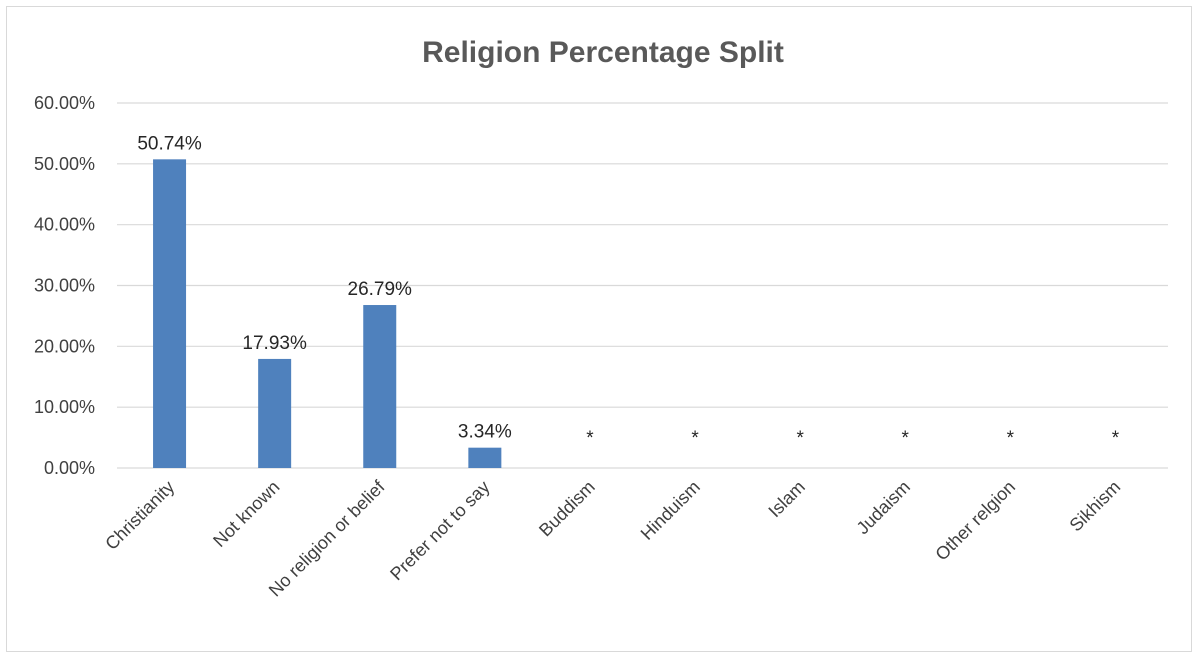 This screenshot has width=1196, height=656. I want to click on data-label: 3.34%, so click(485, 432).